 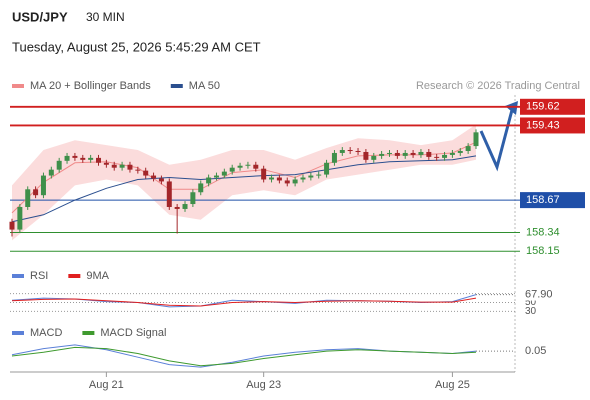 I want to click on x-tick-label: Aug 25, so click(x=452, y=385).